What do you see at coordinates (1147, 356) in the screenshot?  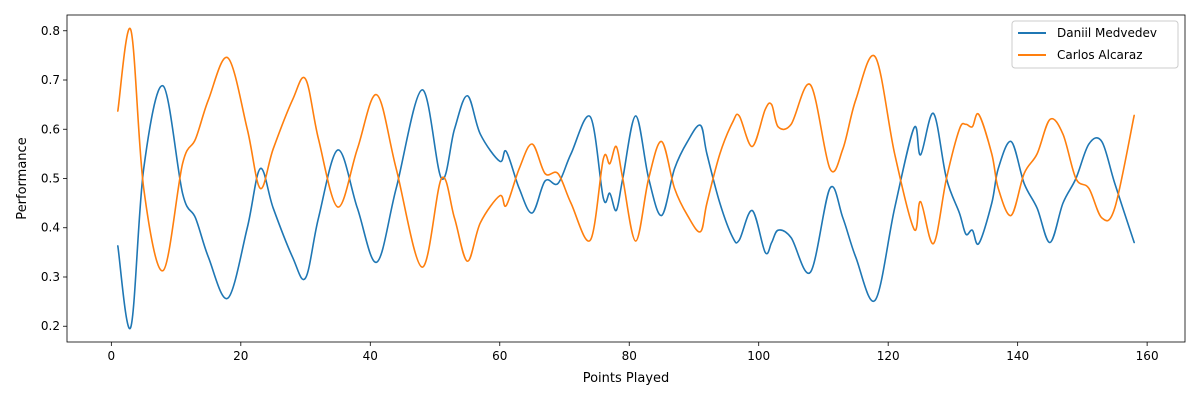 I see `x-tick-label: 160` at bounding box center [1147, 356].